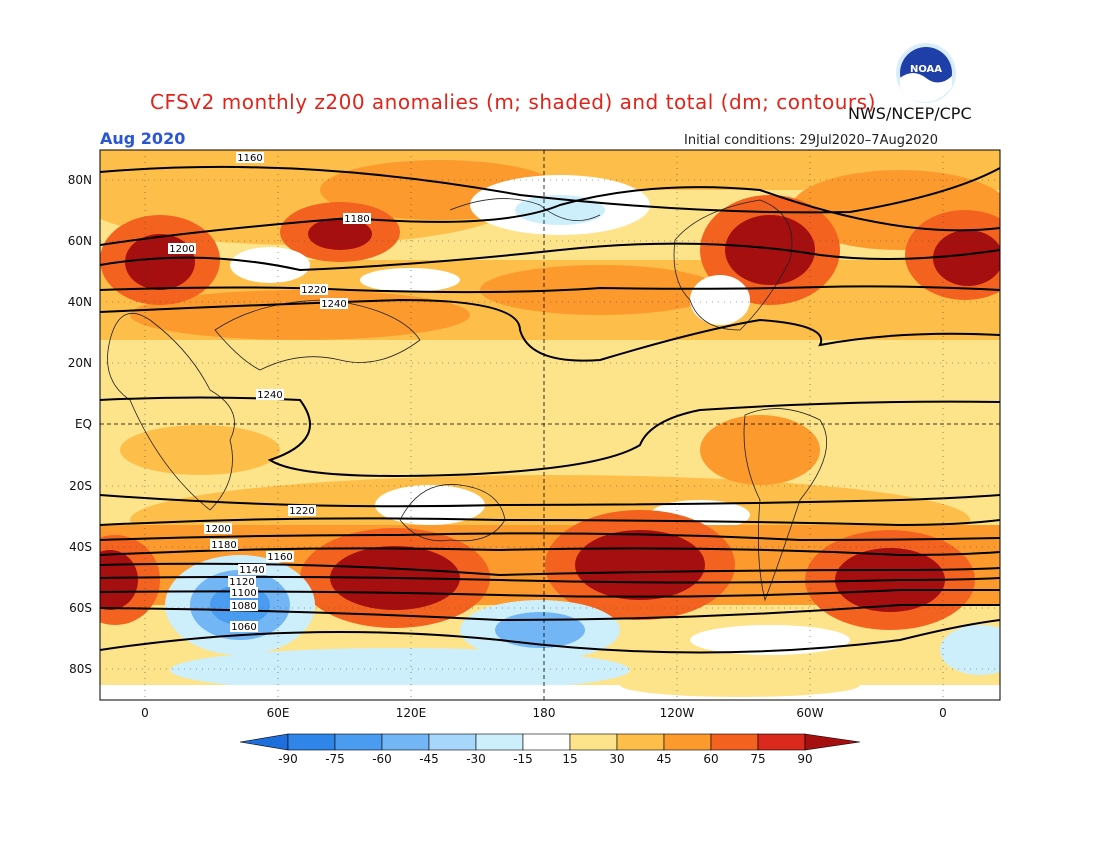  Describe the element at coordinates (677, 713) in the screenshot. I see `svg-text: 120W` at that location.